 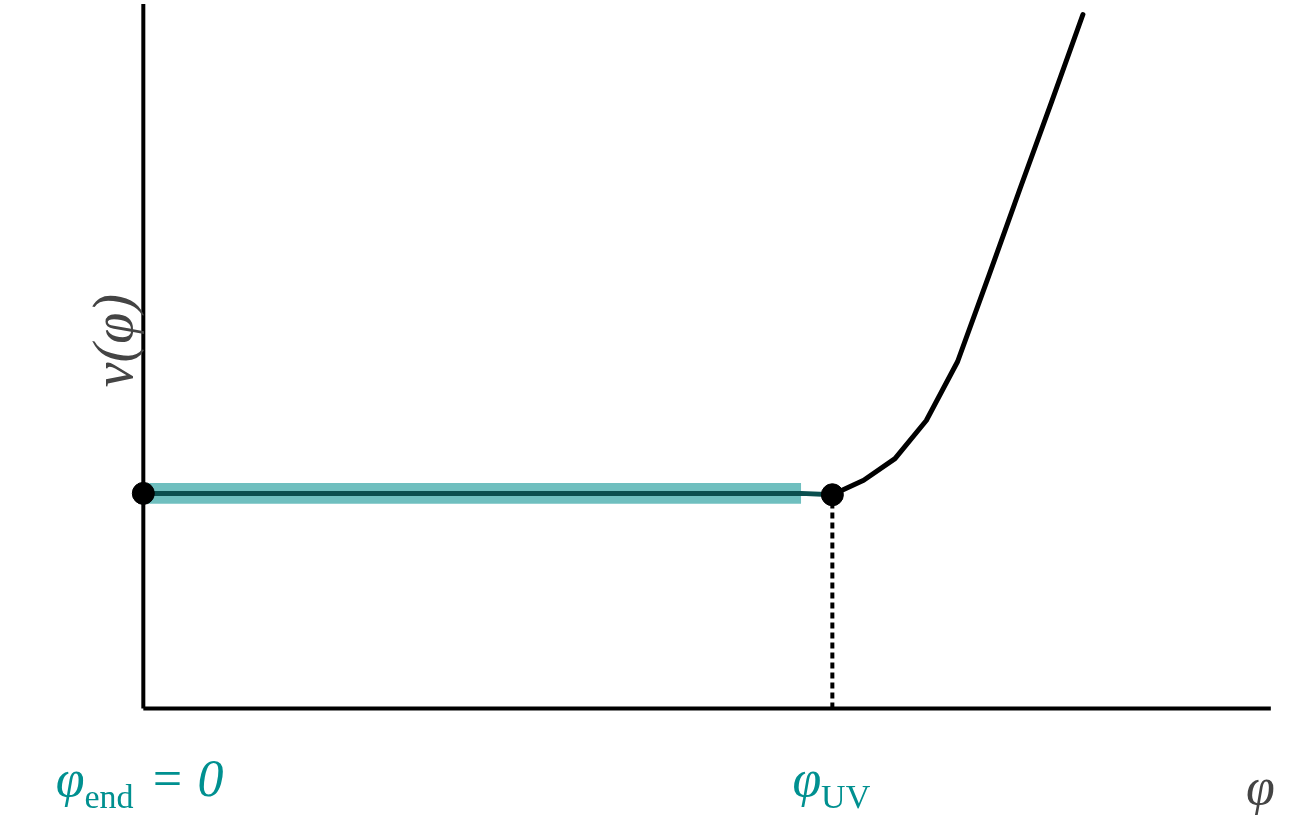 What do you see at coordinates (114, 341) in the screenshot?
I see `y-axis-title: v(φ)` at bounding box center [114, 341].